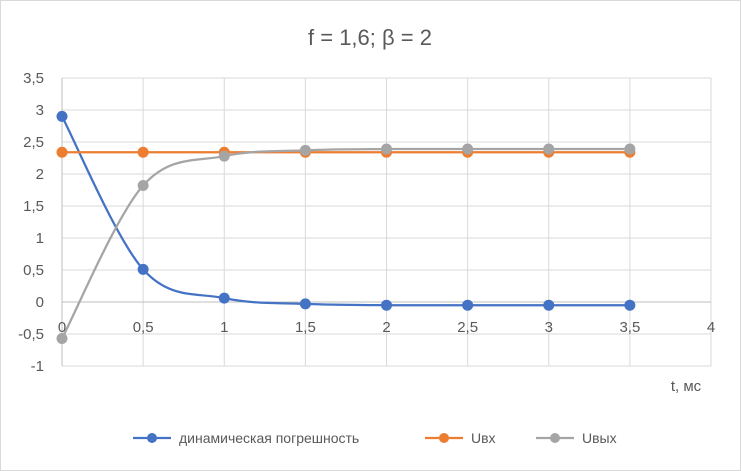  Describe the element at coordinates (40, 302) in the screenshot. I see `y-tick-label: 0` at that location.